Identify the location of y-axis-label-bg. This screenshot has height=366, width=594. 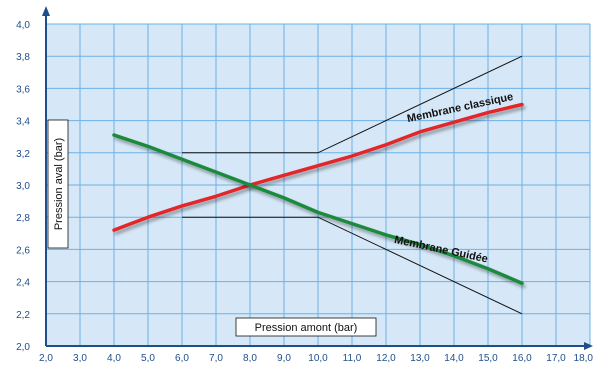
(58, 184).